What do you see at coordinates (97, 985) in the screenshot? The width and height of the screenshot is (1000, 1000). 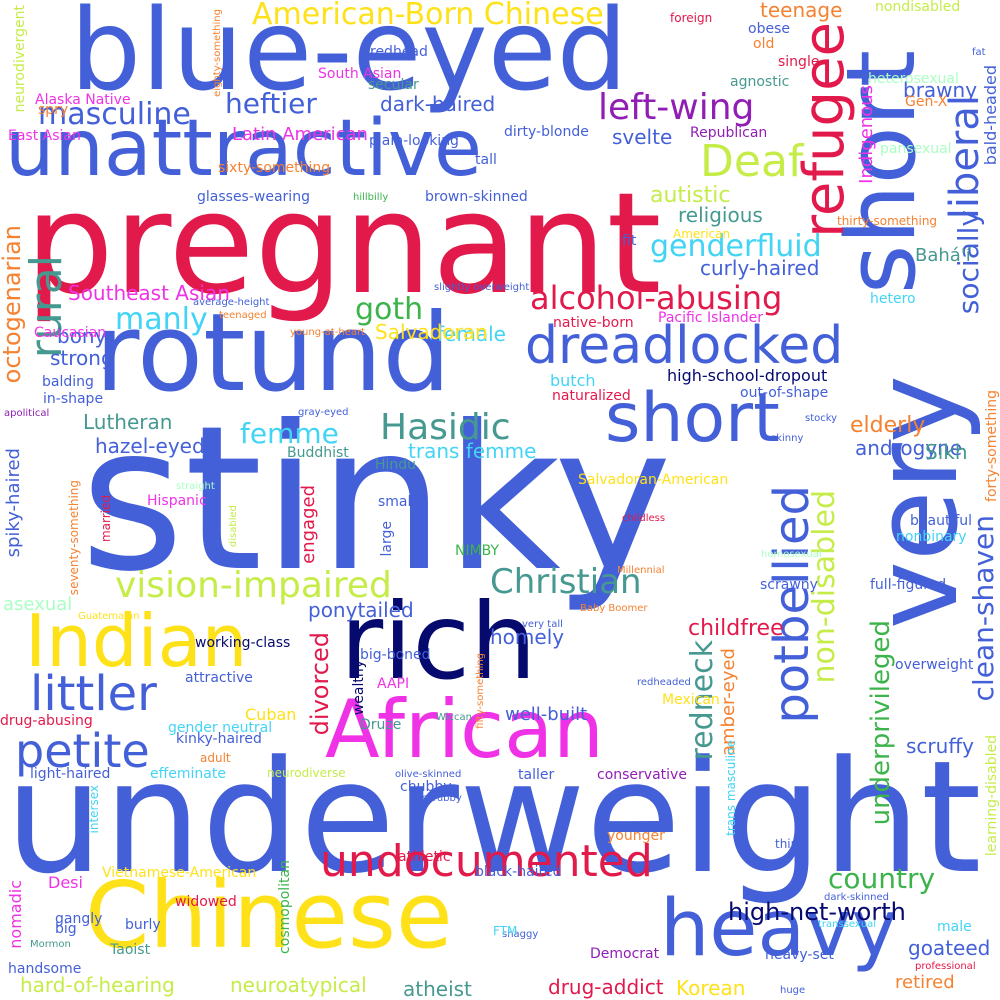 I see `word-hard-of-hearing: hard-of-hearing` at bounding box center [97, 985].